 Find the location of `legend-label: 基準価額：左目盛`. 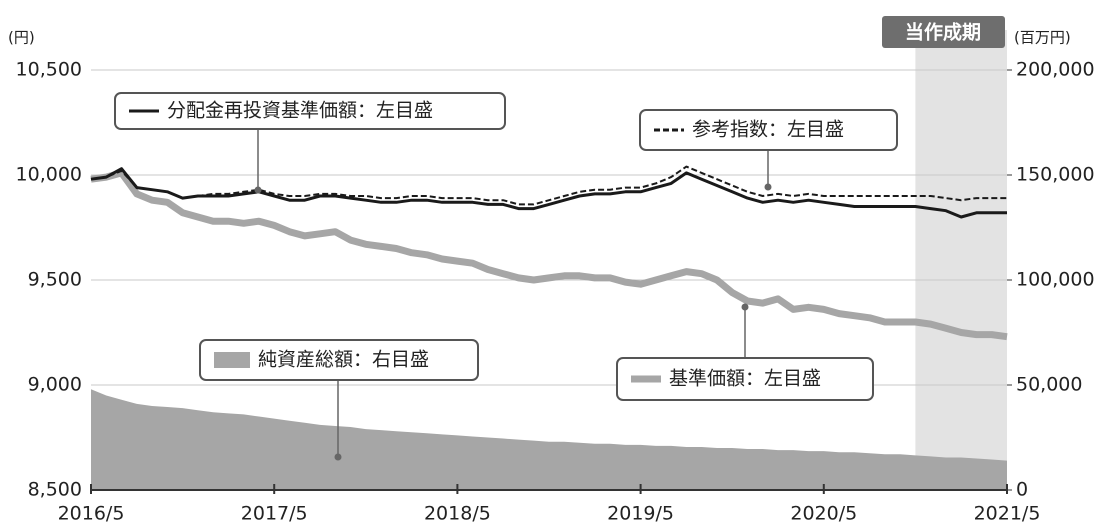

legend-label: 基準価額：左目盛 is located at coordinates (745, 379).